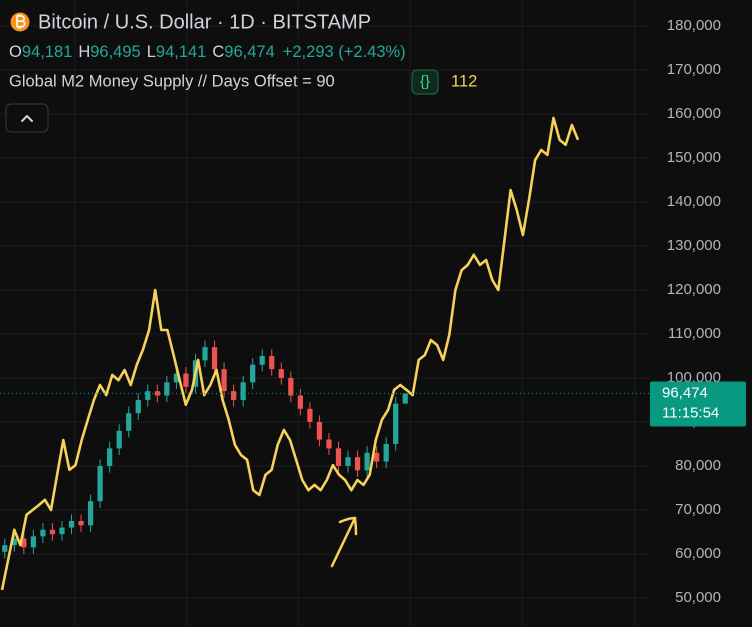 The width and height of the screenshot is (752, 627). I want to click on ohlc-value: 96,474, so click(249, 52).